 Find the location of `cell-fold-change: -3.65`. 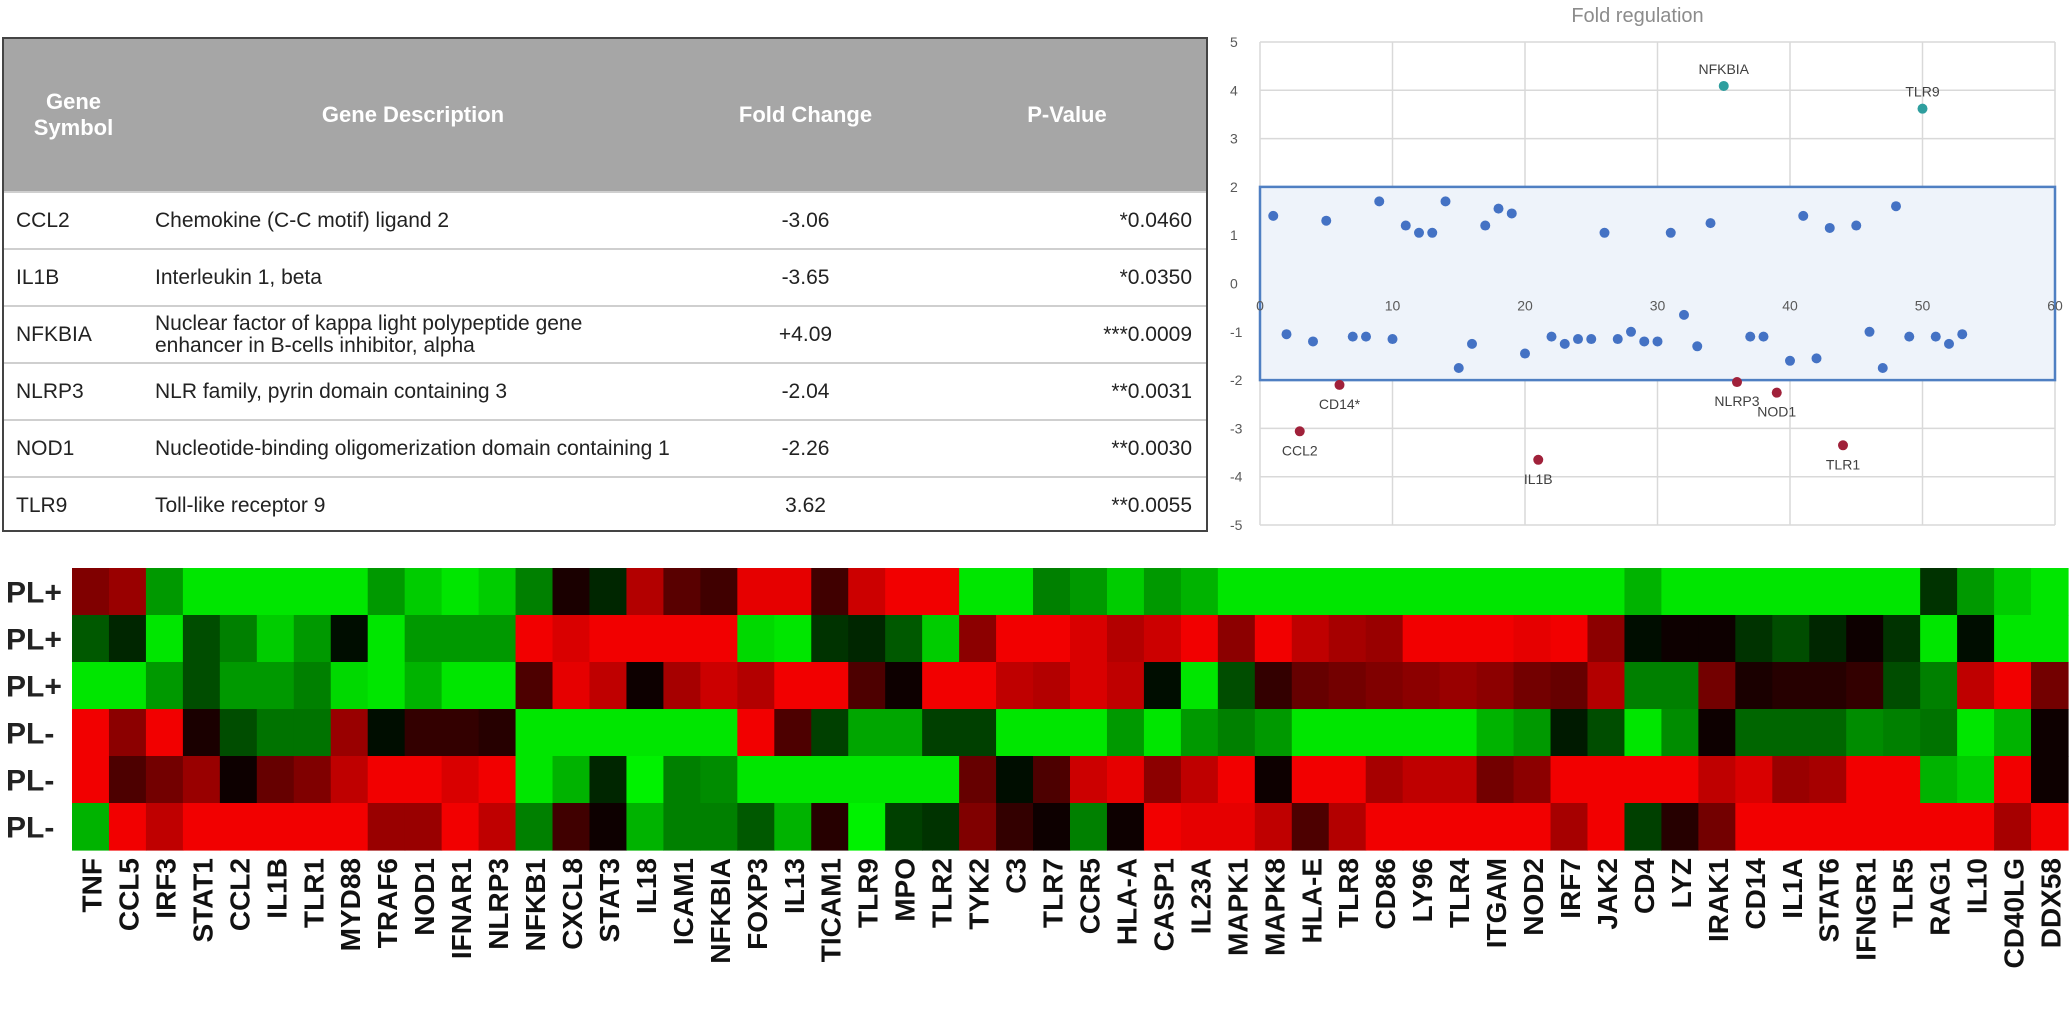

cell-fold-change: -3.65 is located at coordinates (805, 277).